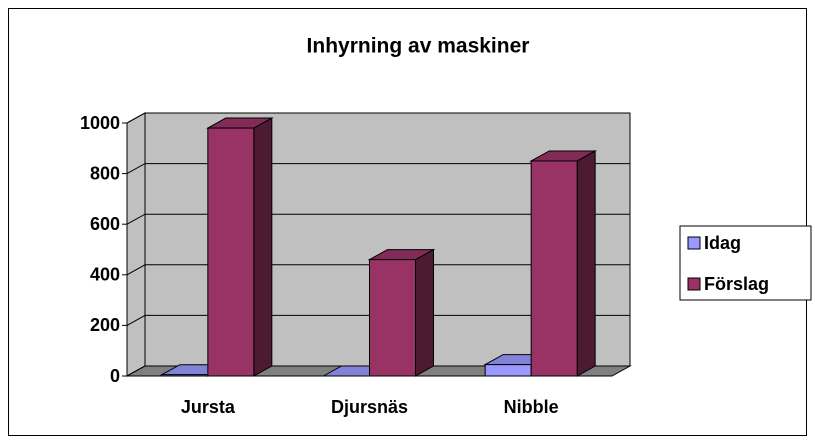 This screenshot has height=443, width=815. What do you see at coordinates (745, 263) in the screenshot?
I see `legend-box` at bounding box center [745, 263].